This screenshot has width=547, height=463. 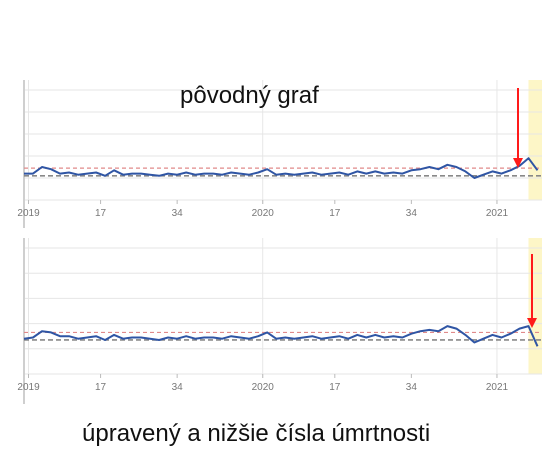 I want to click on caption-adjusted-chart: úpravený a nižšie čísla úmrtnosti, so click(x=256, y=433).